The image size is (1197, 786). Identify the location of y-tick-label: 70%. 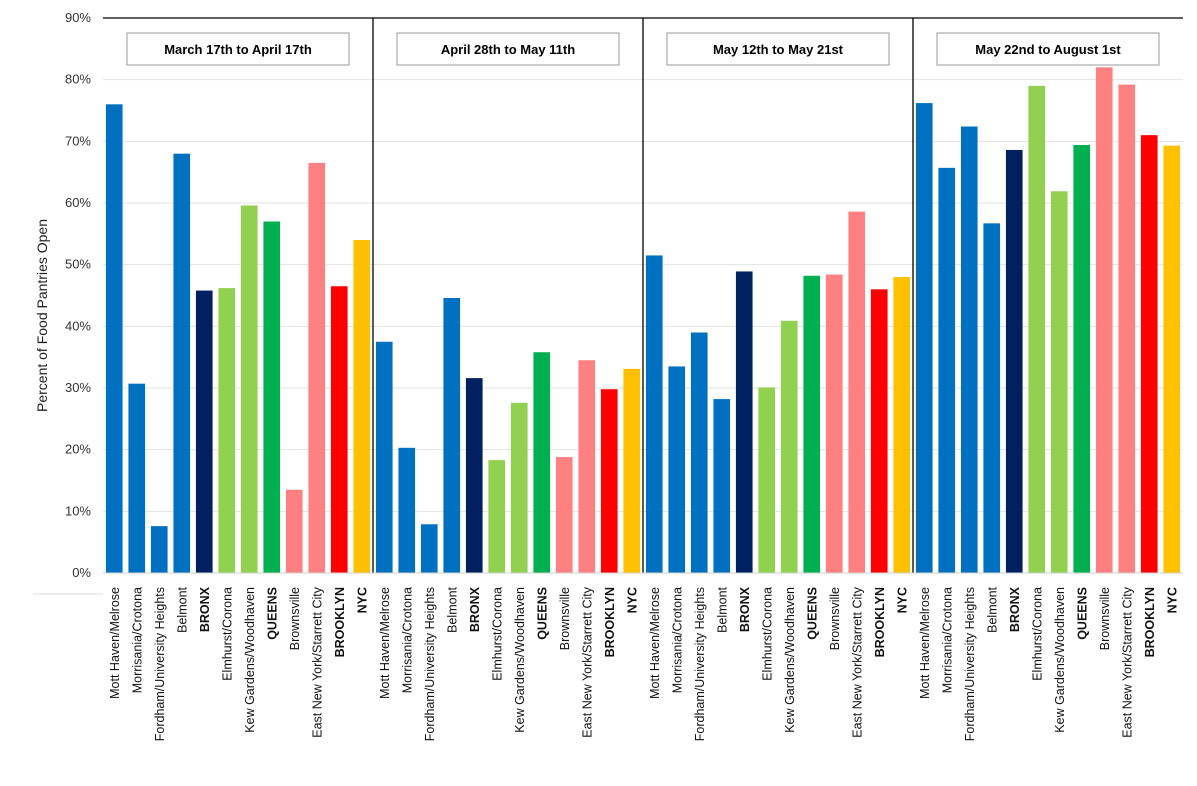
(78, 140).